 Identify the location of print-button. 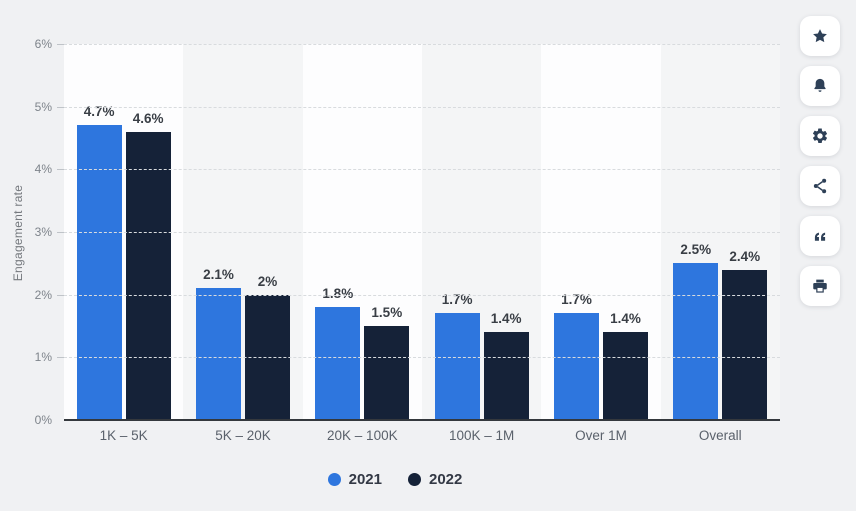
(820, 286).